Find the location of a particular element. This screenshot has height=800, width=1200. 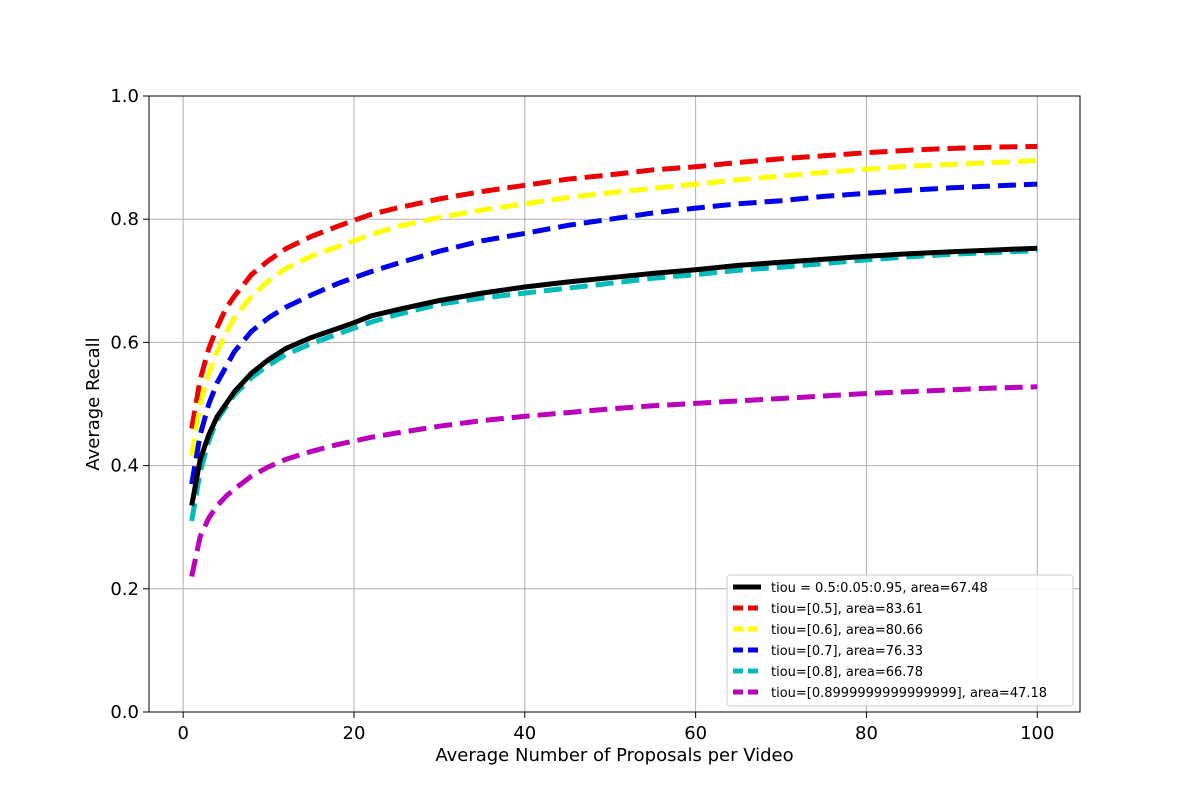

y-tick-label: 0.8 is located at coordinates (124, 219).